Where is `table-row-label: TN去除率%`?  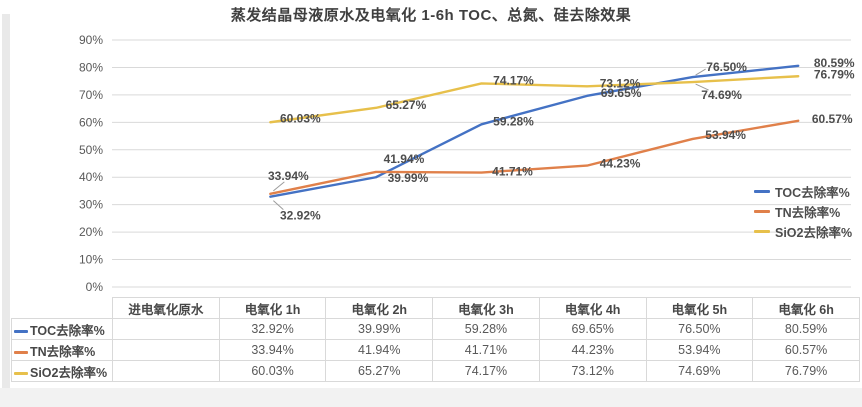 table-row-label: TN去除率% is located at coordinates (62, 350).